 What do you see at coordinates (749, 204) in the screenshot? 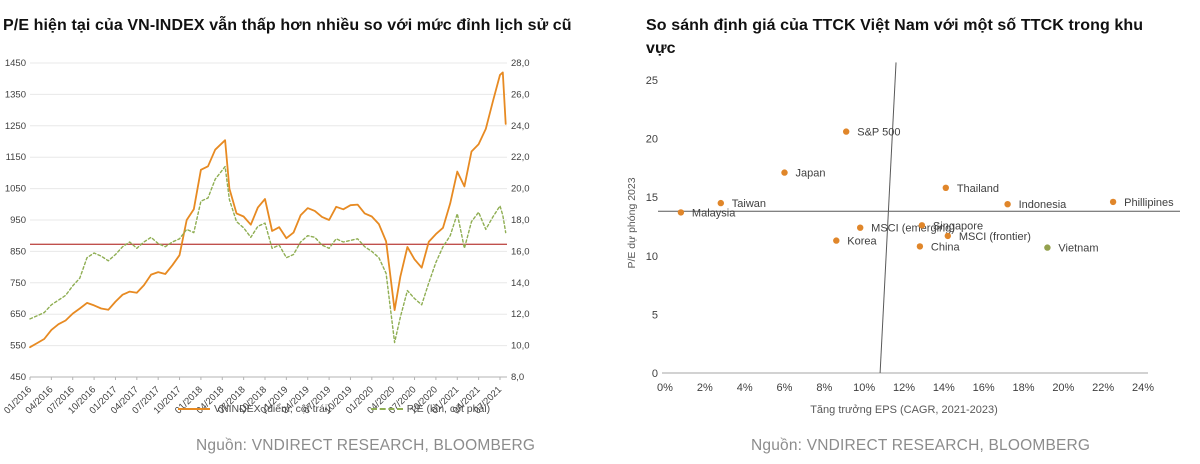
I see `svg-text: Taiwan` at bounding box center [749, 204].